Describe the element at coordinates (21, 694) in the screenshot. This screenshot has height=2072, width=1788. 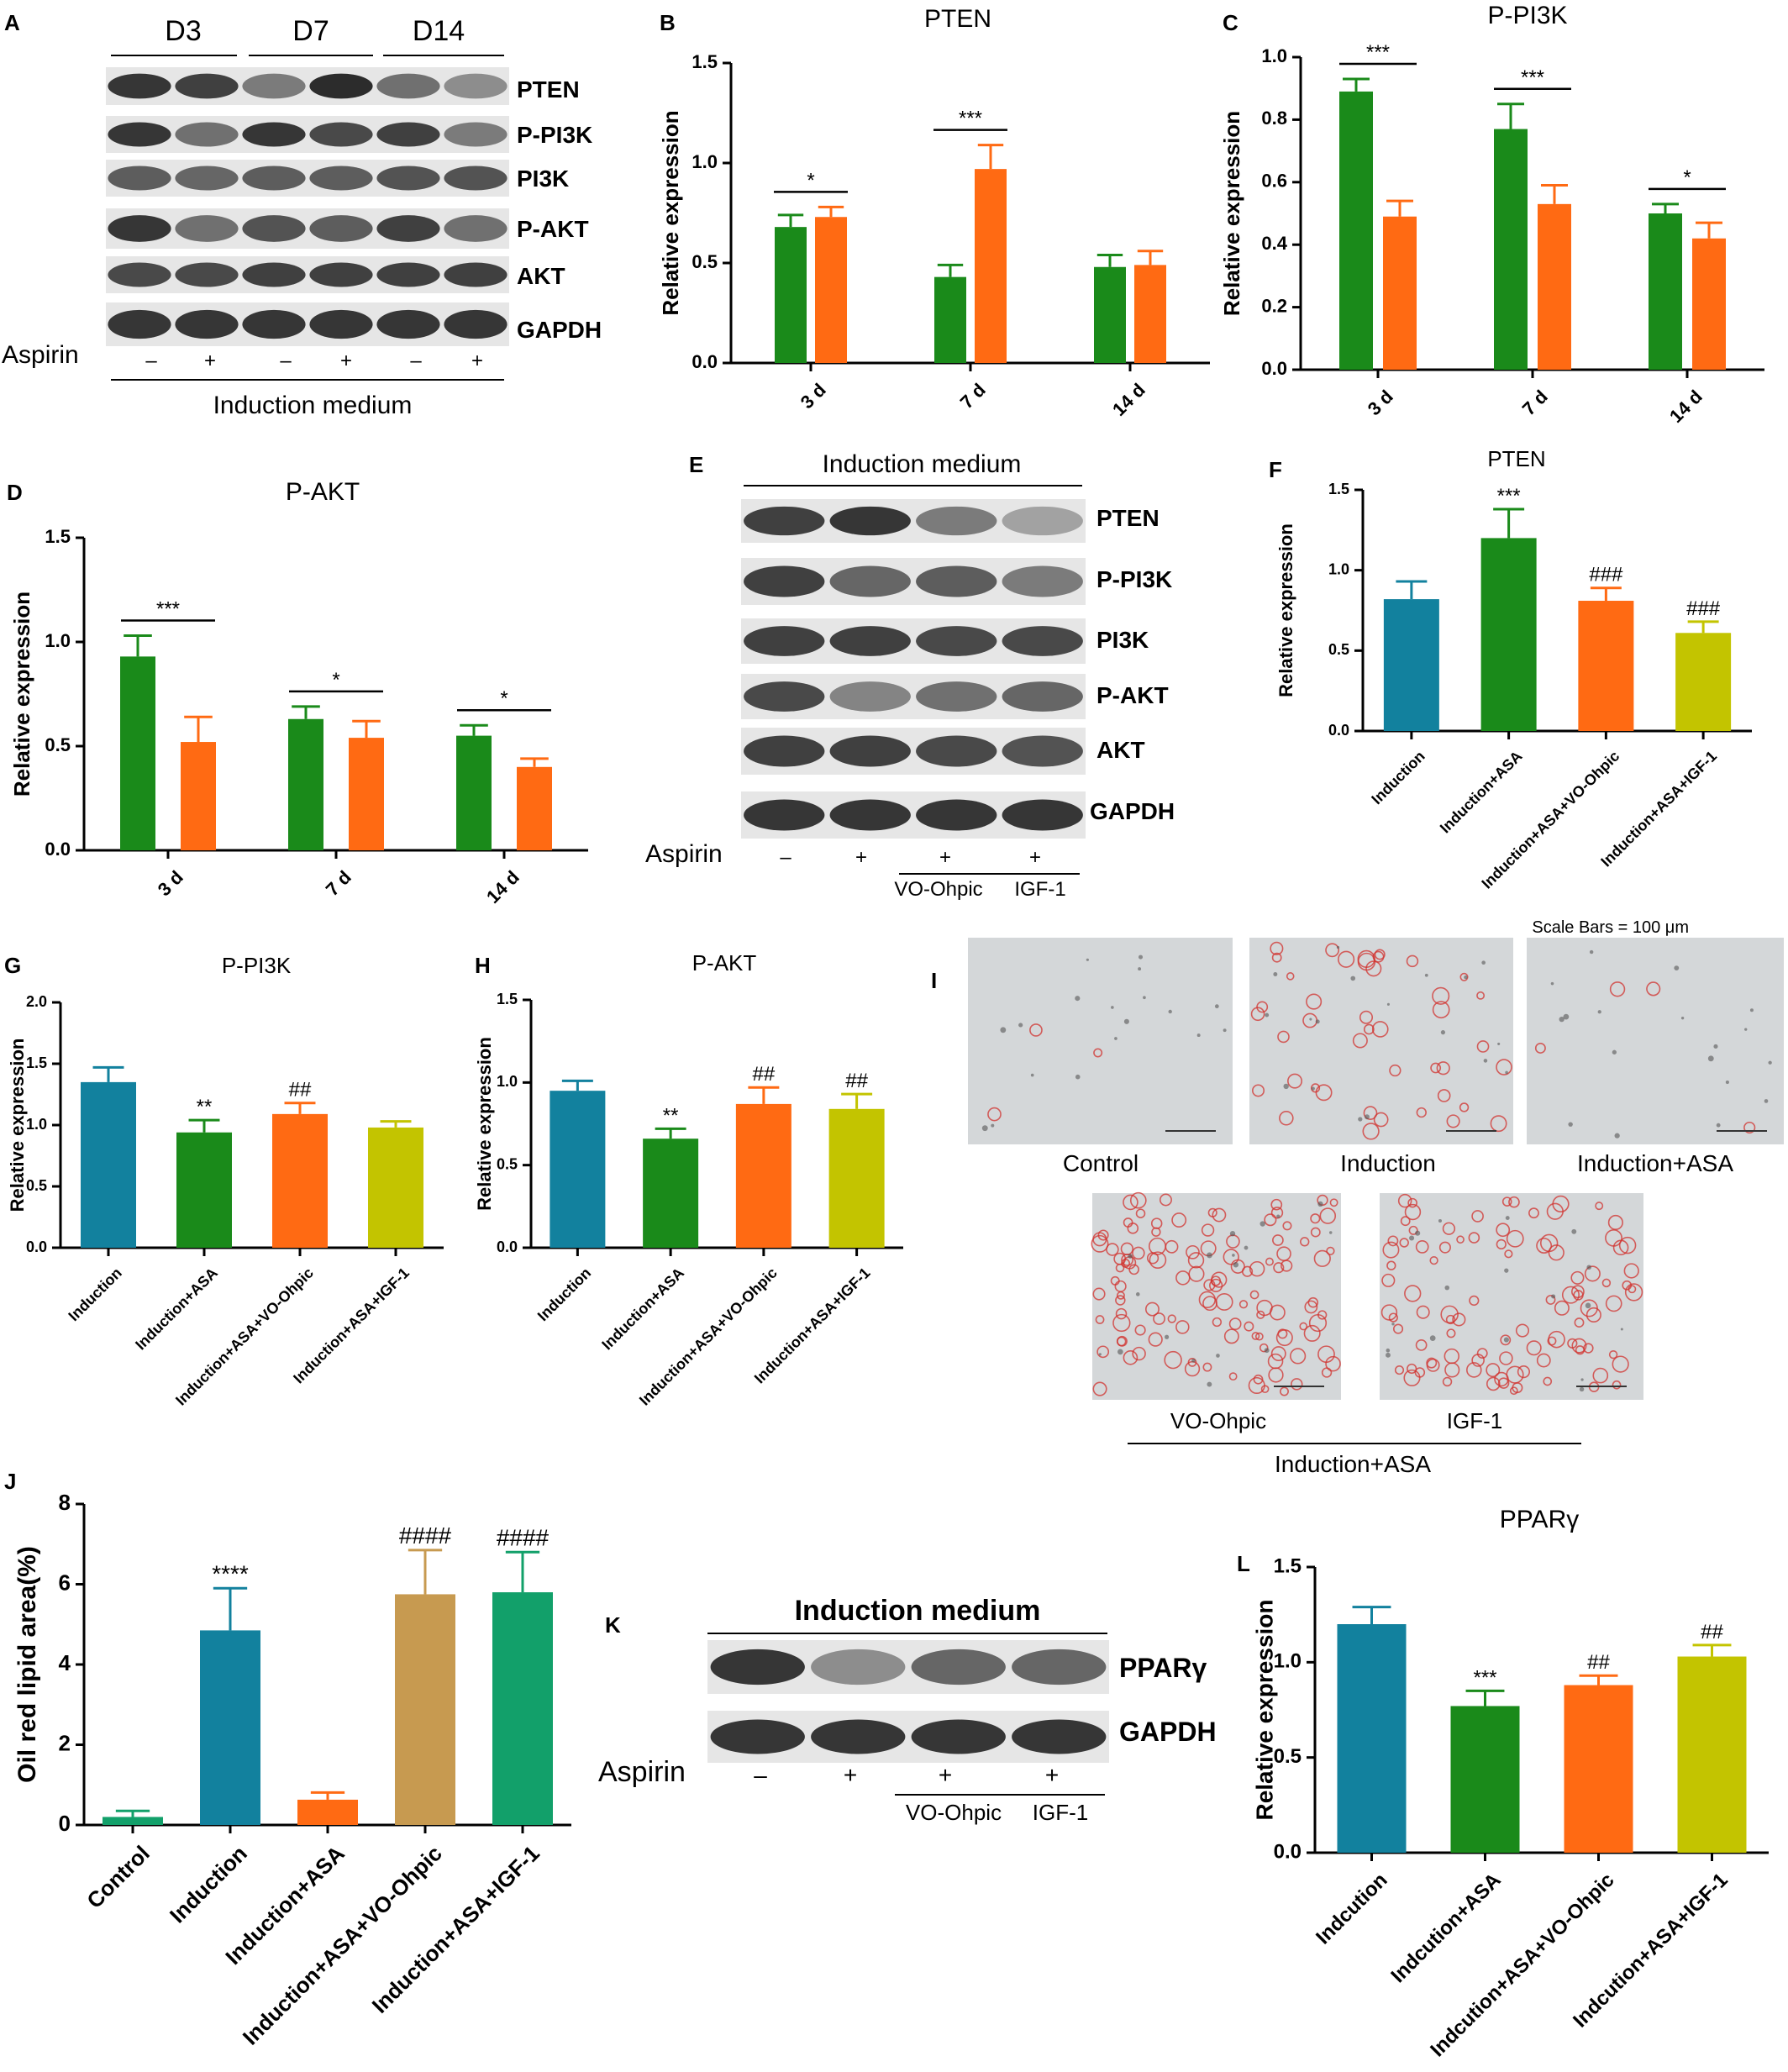
I see `y-axis-label: Relative expression` at that location.